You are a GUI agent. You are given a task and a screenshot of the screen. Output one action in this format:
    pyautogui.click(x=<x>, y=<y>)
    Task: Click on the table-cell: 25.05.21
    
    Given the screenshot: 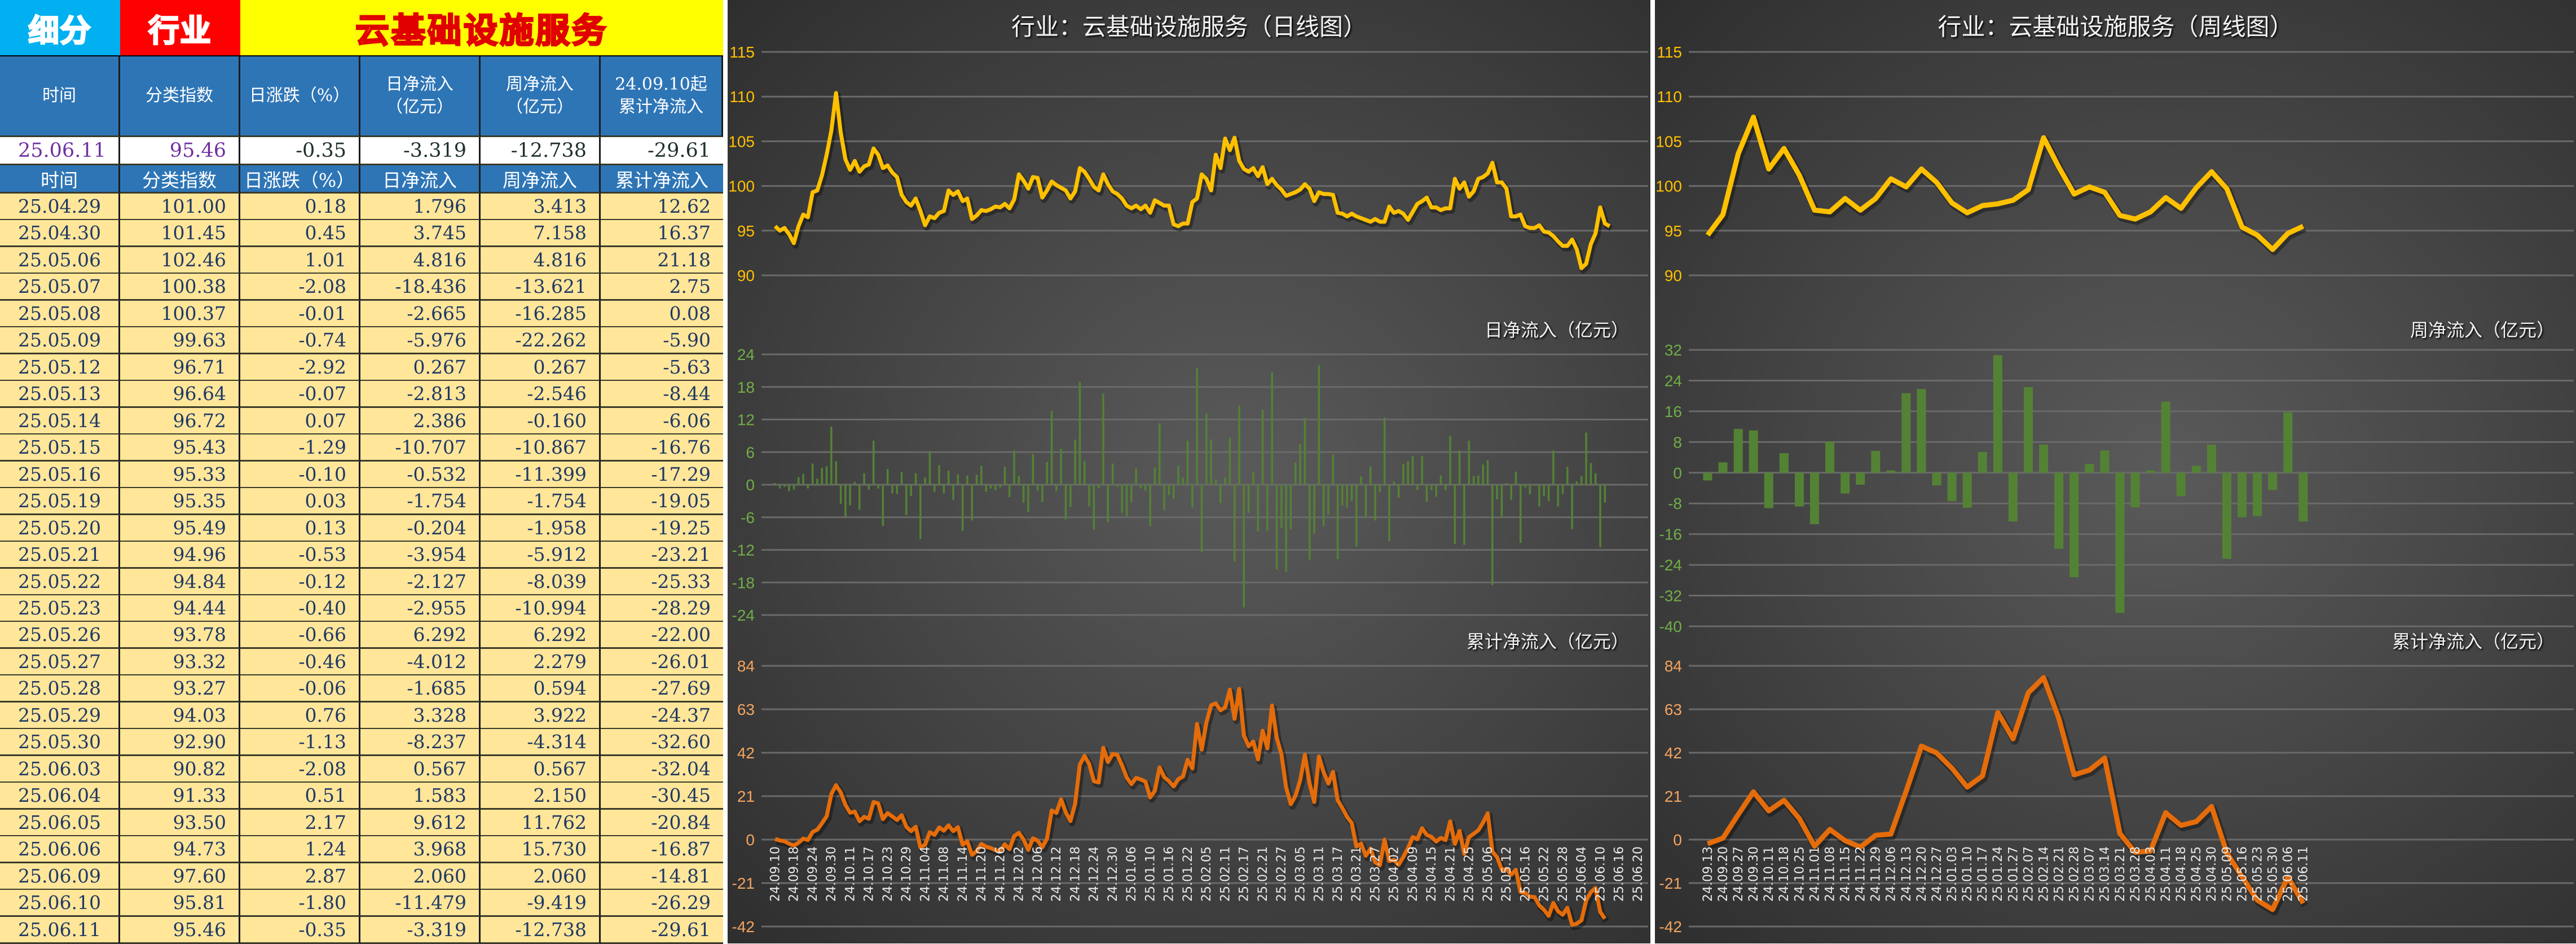 What is the action you would take?
    pyautogui.click(x=60, y=555)
    